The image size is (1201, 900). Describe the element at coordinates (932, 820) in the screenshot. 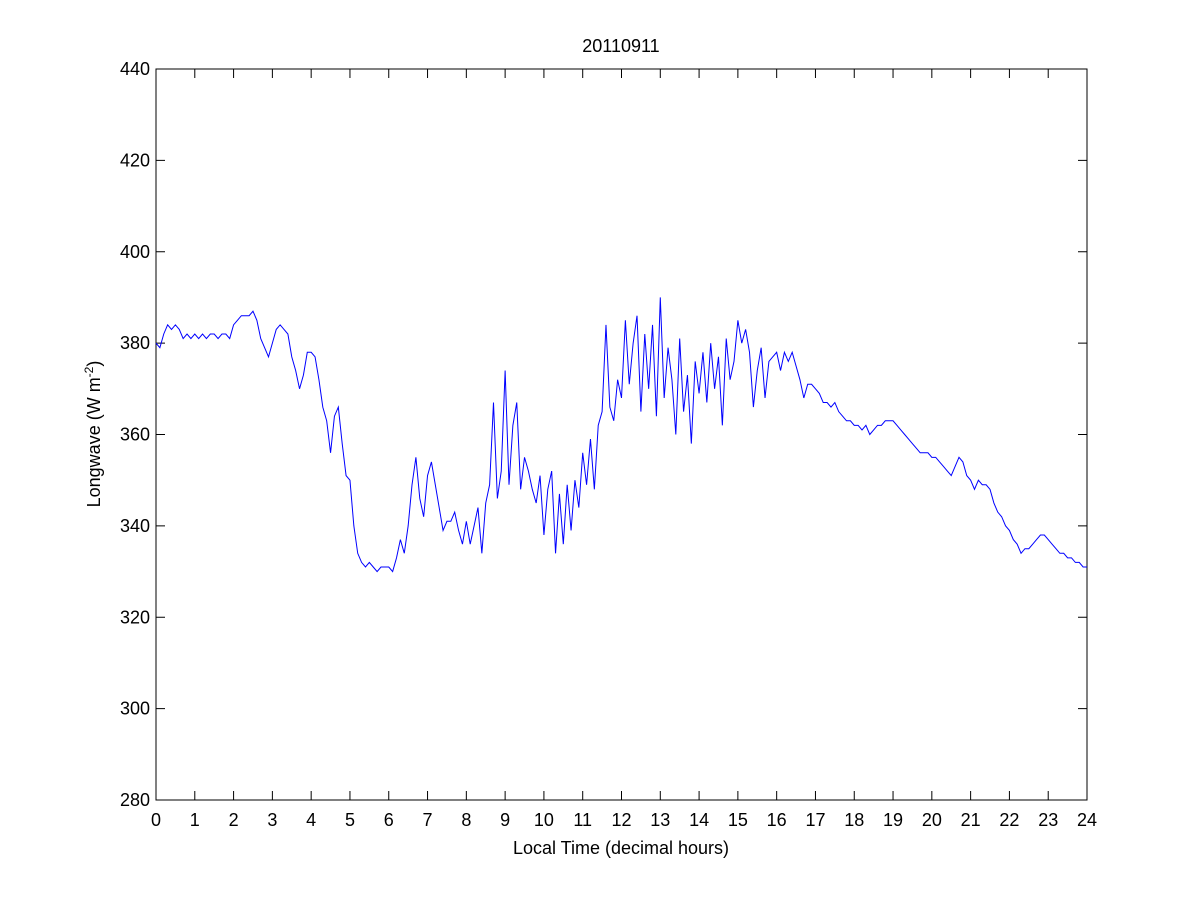

I see `x-tick-label: 20` at that location.